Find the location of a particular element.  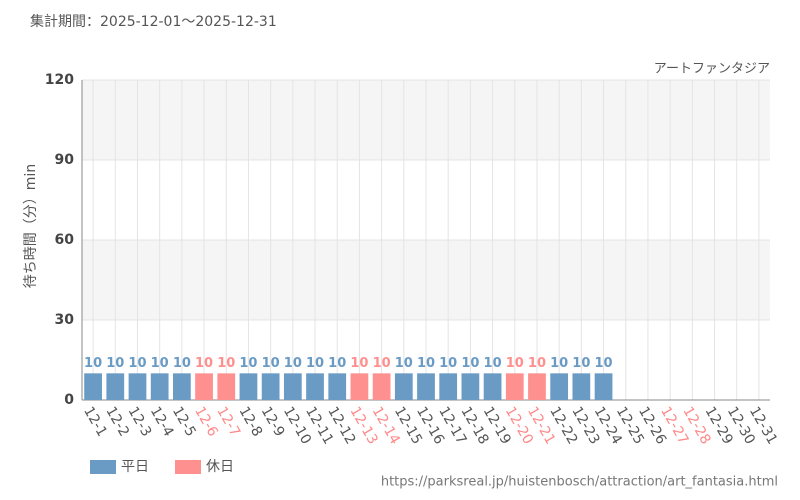

legend-label: 平日 is located at coordinates (135, 467).